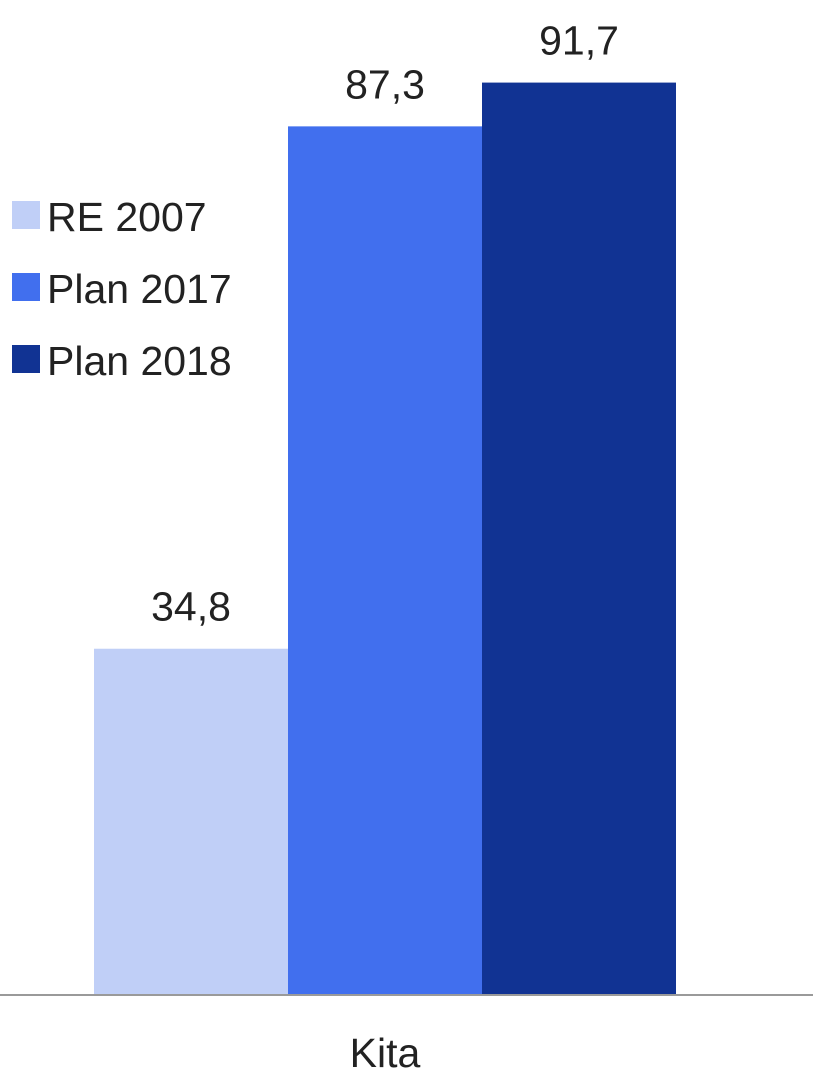 Image resolution: width=813 pixels, height=1071 pixels. What do you see at coordinates (139, 289) in the screenshot?
I see `legend-label-plan-2017: Plan 2017` at bounding box center [139, 289].